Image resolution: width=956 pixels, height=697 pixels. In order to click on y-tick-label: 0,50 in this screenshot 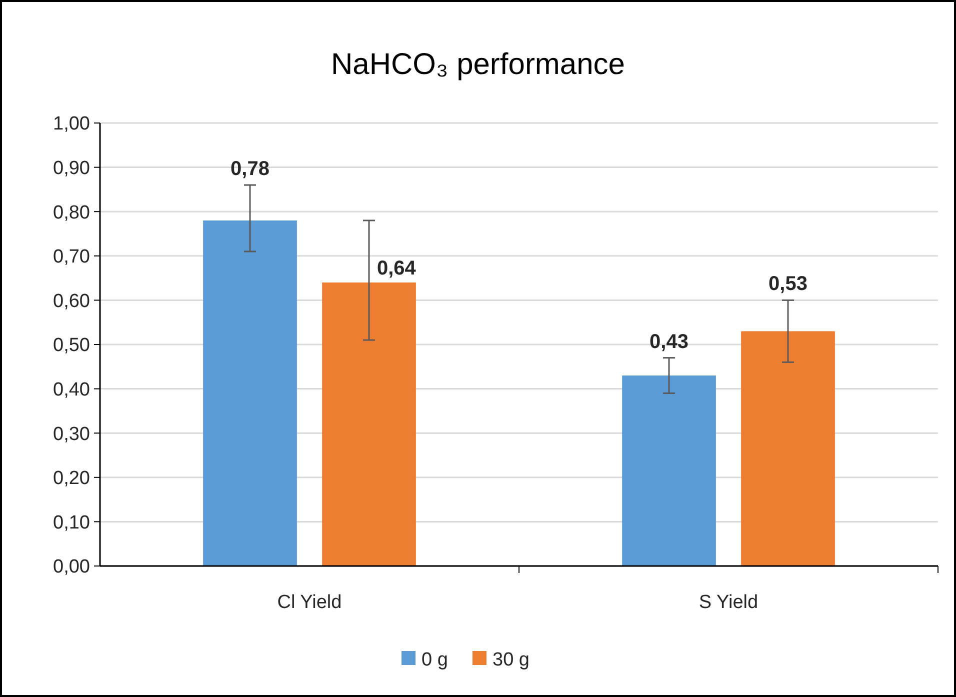, I will do `click(71, 345)`.